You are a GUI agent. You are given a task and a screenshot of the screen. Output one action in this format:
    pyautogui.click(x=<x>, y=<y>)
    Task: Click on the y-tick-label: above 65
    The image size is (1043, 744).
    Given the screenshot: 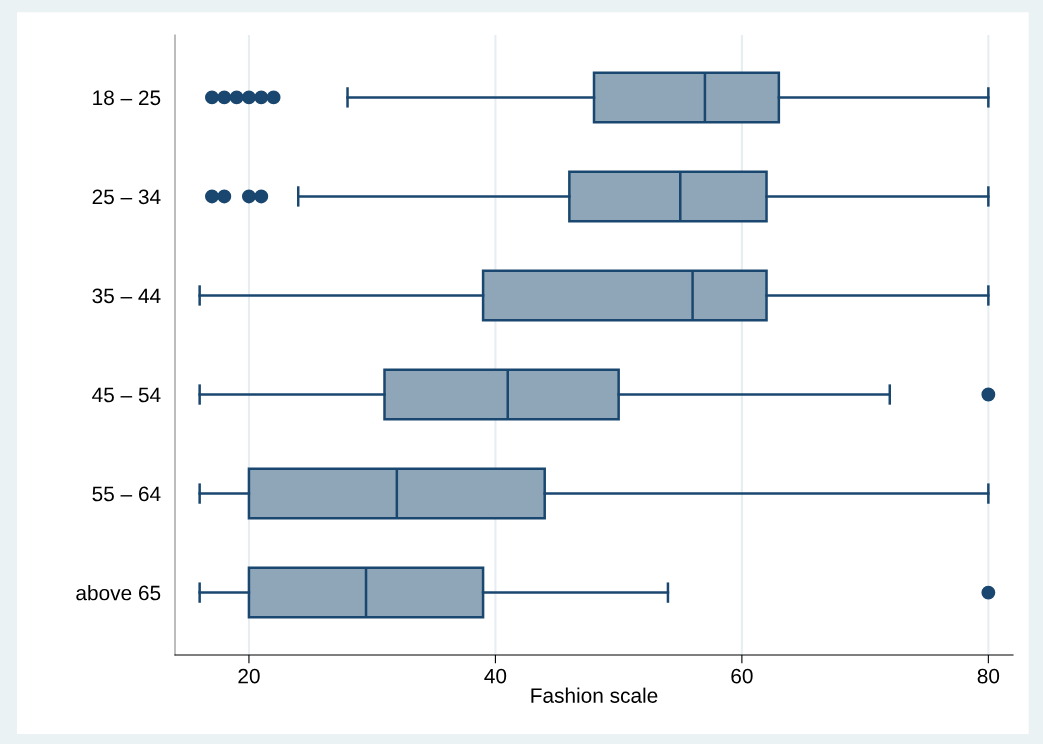 What is the action you would take?
    pyautogui.click(x=118, y=593)
    